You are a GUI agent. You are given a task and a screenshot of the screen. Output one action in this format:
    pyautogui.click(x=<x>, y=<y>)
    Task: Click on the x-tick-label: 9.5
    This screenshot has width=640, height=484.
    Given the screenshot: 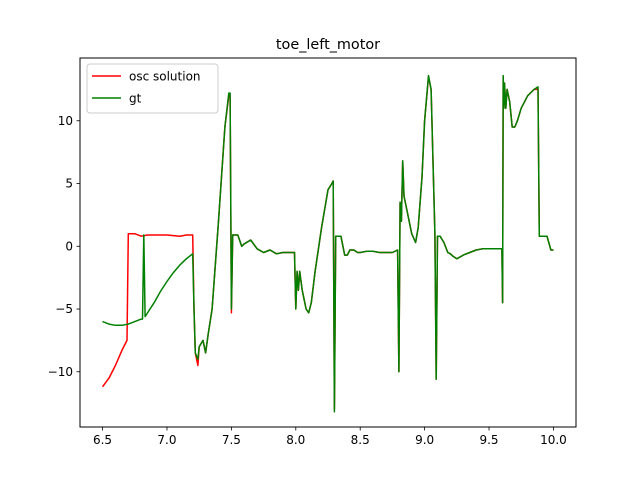 What is the action you would take?
    pyautogui.click(x=488, y=440)
    